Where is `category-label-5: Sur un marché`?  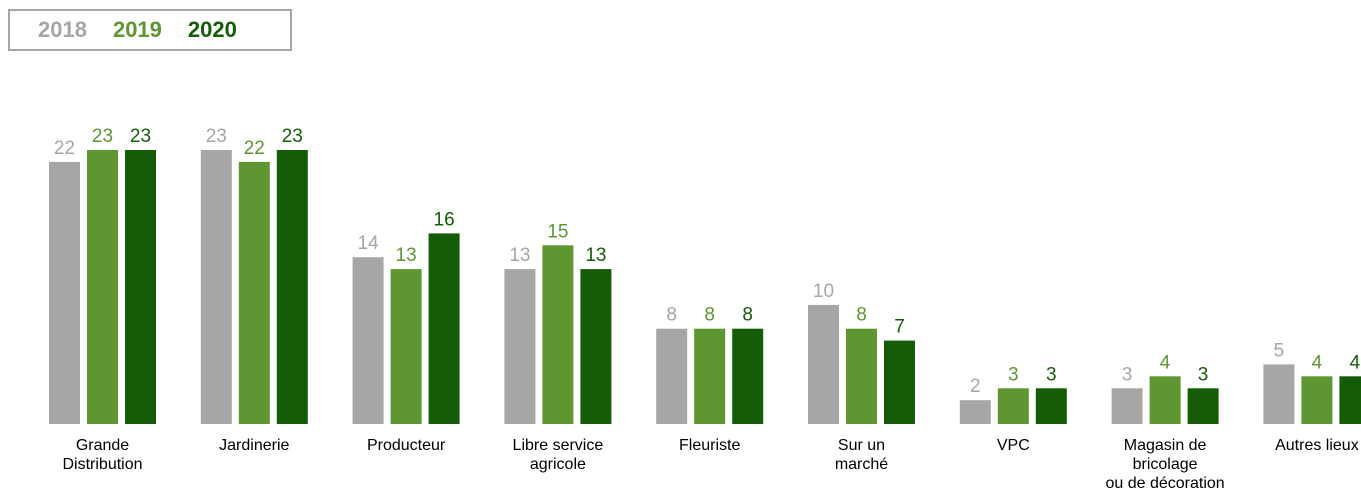
category-label-5: Sur un marché is located at coordinates (861, 455).